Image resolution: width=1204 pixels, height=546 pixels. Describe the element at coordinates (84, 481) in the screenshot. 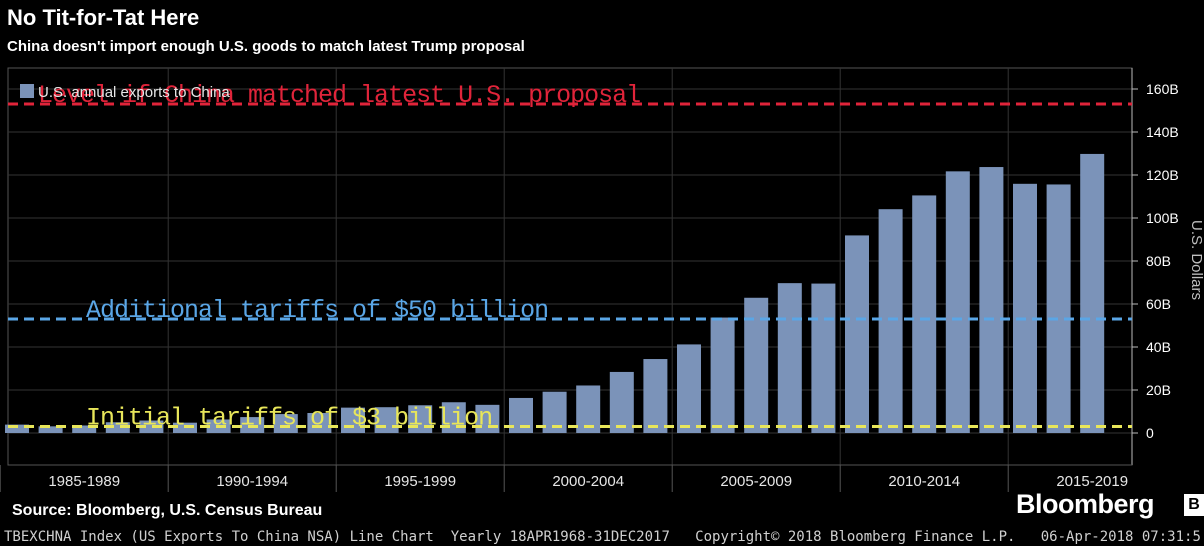

I see `x-tick-label: 1985-1989` at that location.